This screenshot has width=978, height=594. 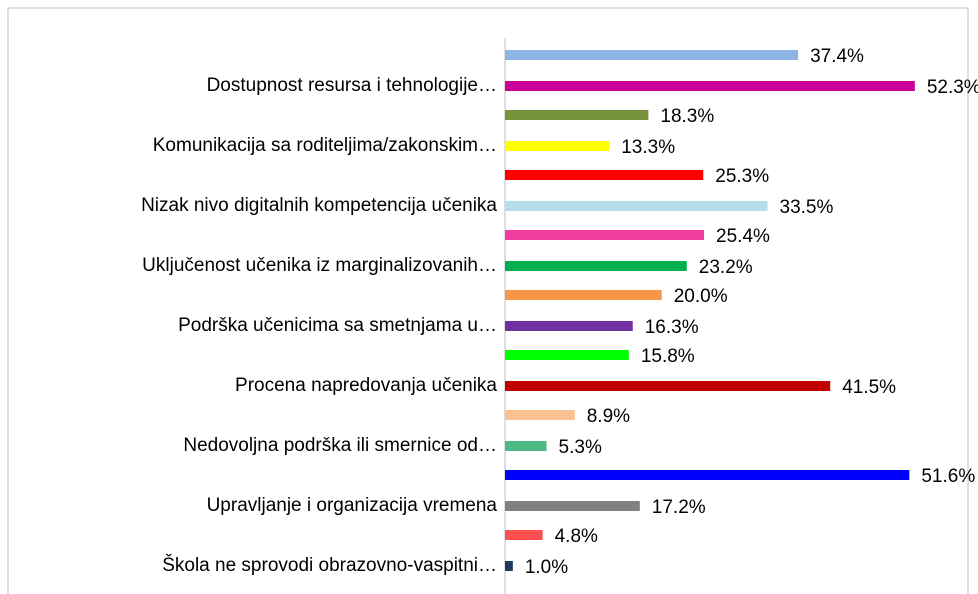 What do you see at coordinates (546, 567) in the screenshot?
I see `value-label: 1.0%` at bounding box center [546, 567].